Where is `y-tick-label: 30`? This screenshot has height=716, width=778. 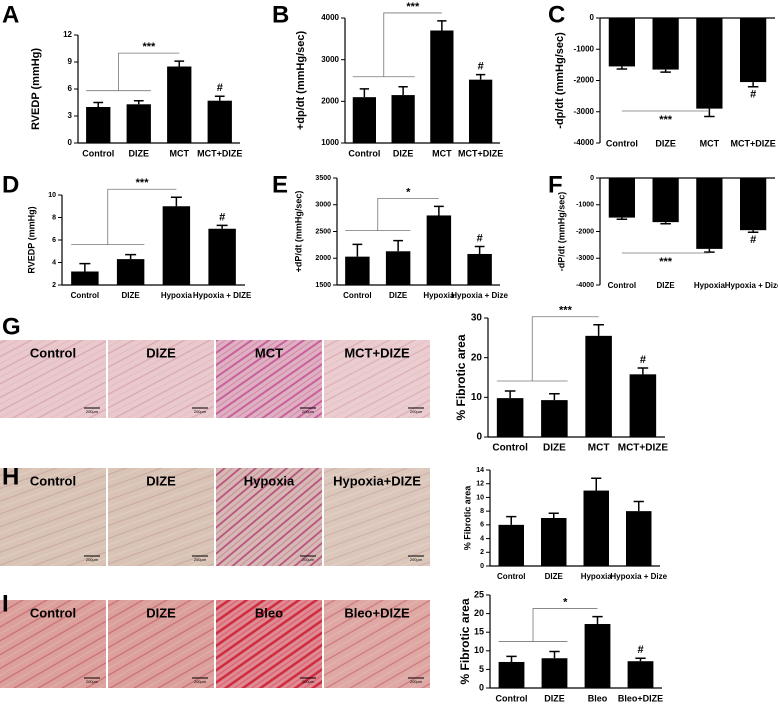
y-tick-label: 30 is located at coordinates (477, 318).